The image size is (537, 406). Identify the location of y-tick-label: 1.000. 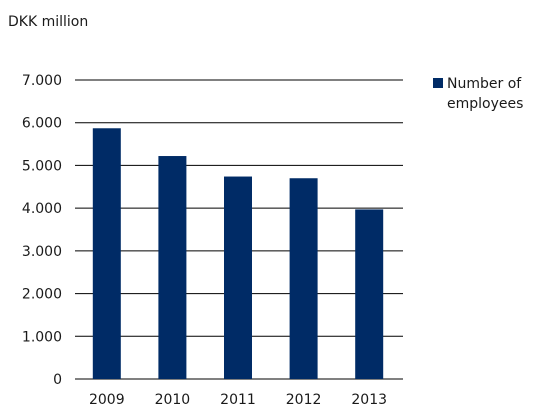
(42, 337).